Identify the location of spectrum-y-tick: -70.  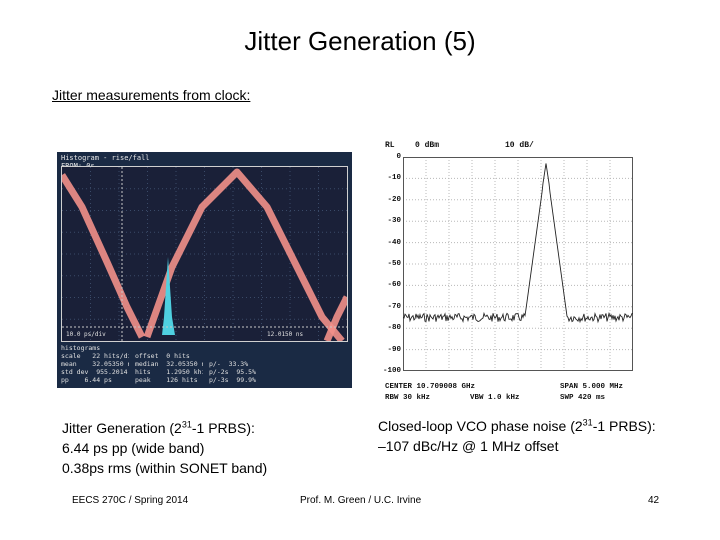
(394, 306).